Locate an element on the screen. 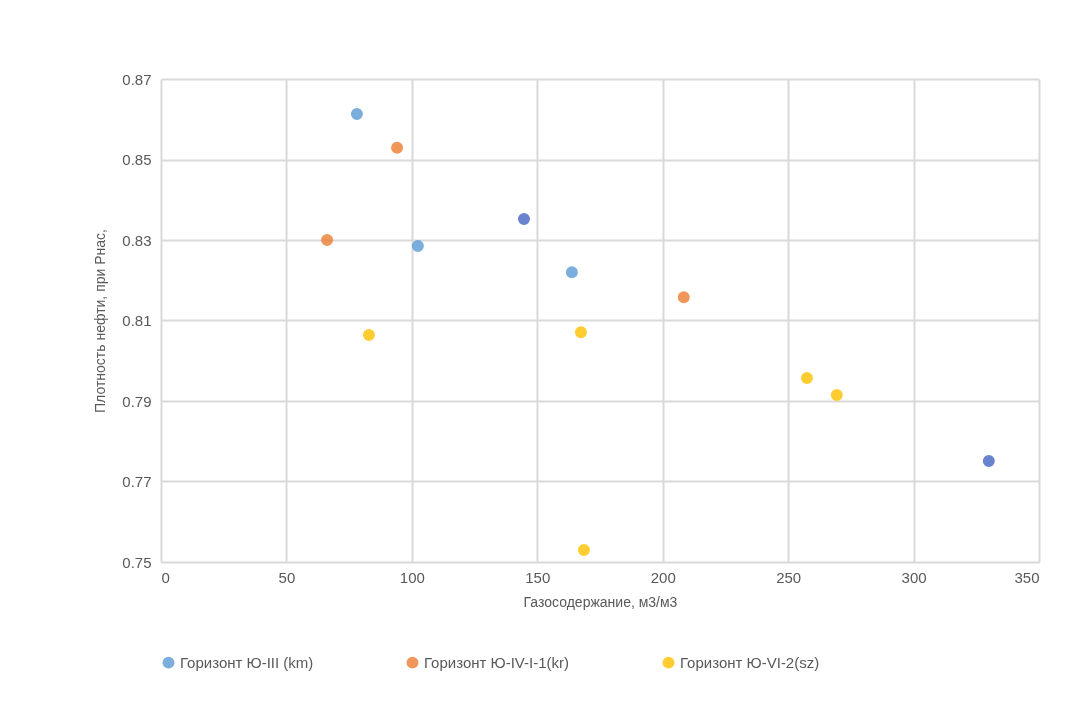  y-tick-label: 0.87 is located at coordinates (137, 79).